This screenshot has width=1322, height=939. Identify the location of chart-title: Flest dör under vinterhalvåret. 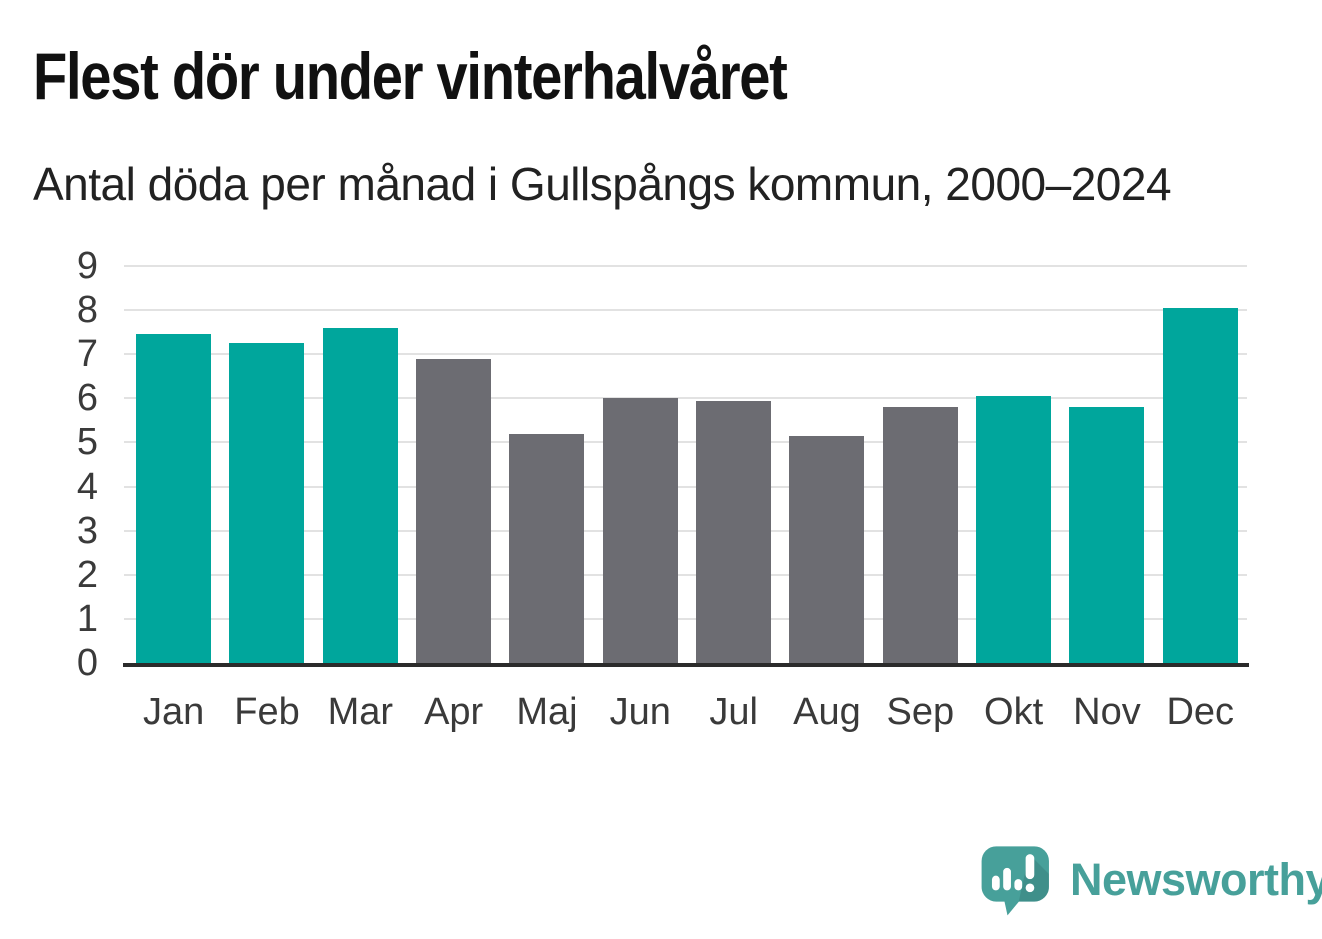
(410, 76).